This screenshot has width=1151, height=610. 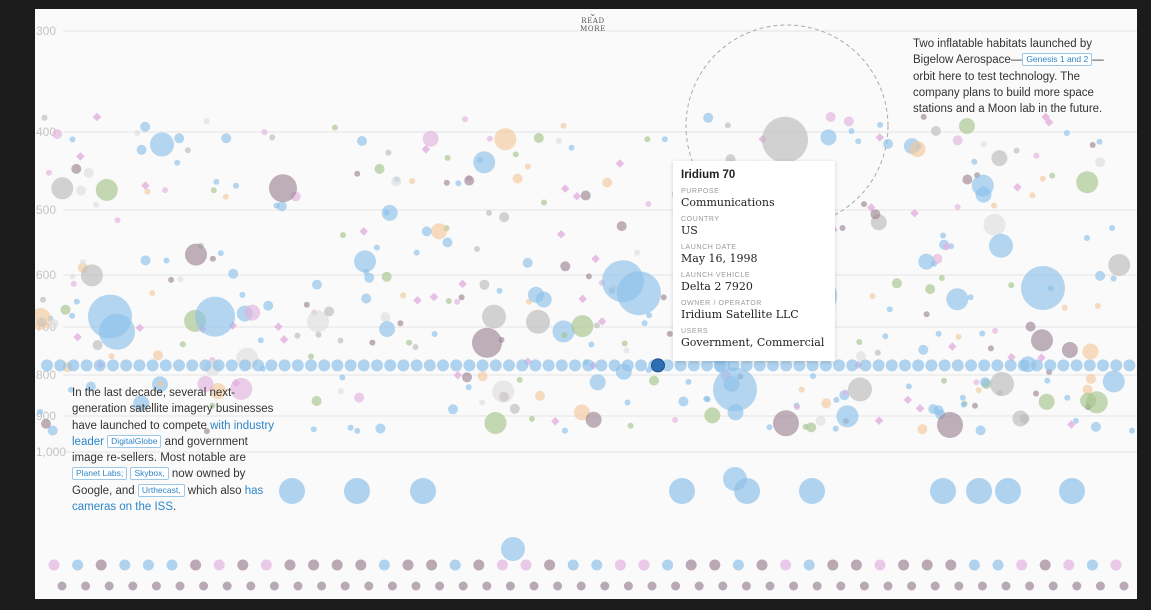 I want to click on link-cameras-iss: has cameras on the ISS, so click(x=168, y=499).